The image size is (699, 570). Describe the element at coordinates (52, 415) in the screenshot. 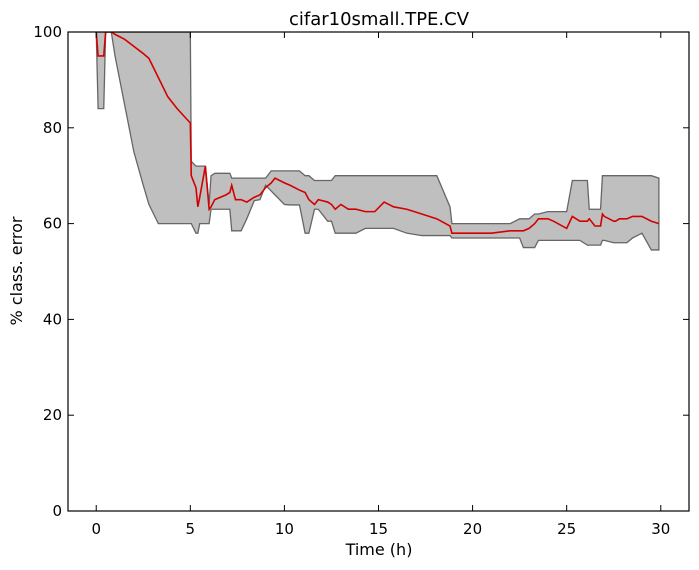

I see `y-tick-label: 20` at that location.